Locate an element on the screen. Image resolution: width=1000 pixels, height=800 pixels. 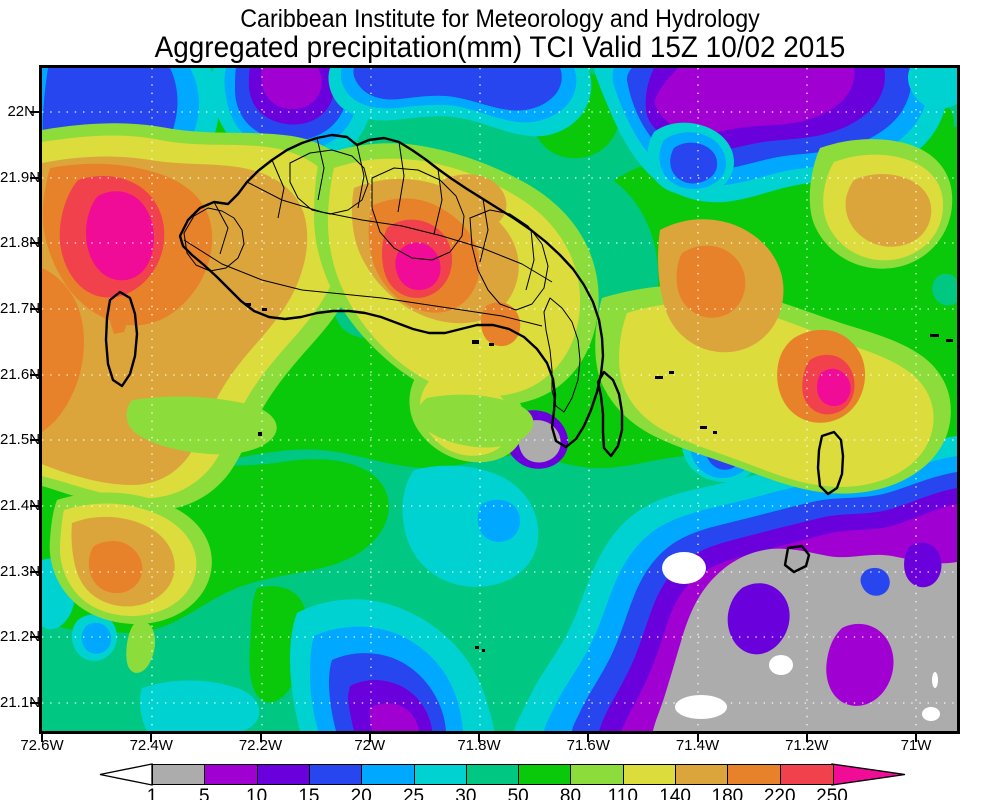
colorbar-value-label: 180 is located at coordinates (727, 793).